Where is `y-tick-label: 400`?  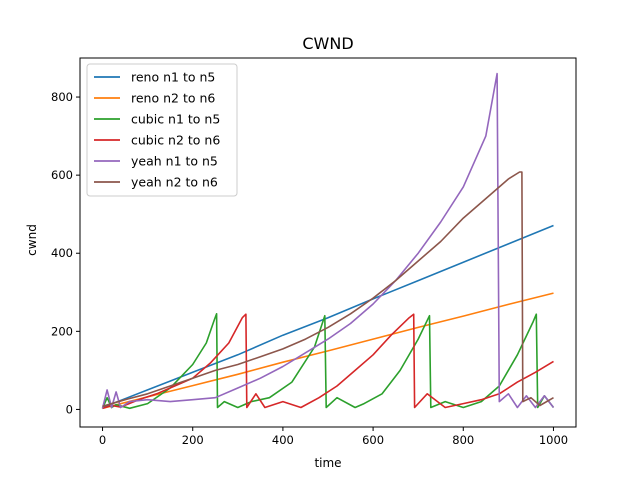 y-tick-label: 400 is located at coordinates (62, 253).